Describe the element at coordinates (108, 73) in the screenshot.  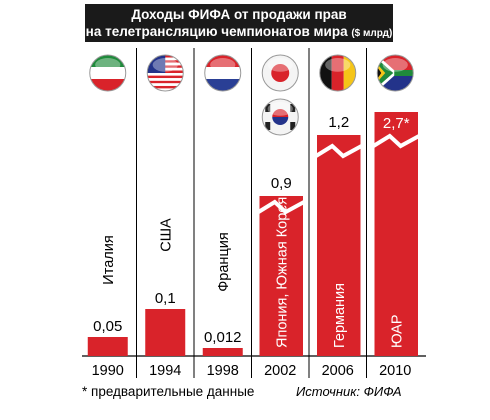
I see `italy-flag-icon` at that location.